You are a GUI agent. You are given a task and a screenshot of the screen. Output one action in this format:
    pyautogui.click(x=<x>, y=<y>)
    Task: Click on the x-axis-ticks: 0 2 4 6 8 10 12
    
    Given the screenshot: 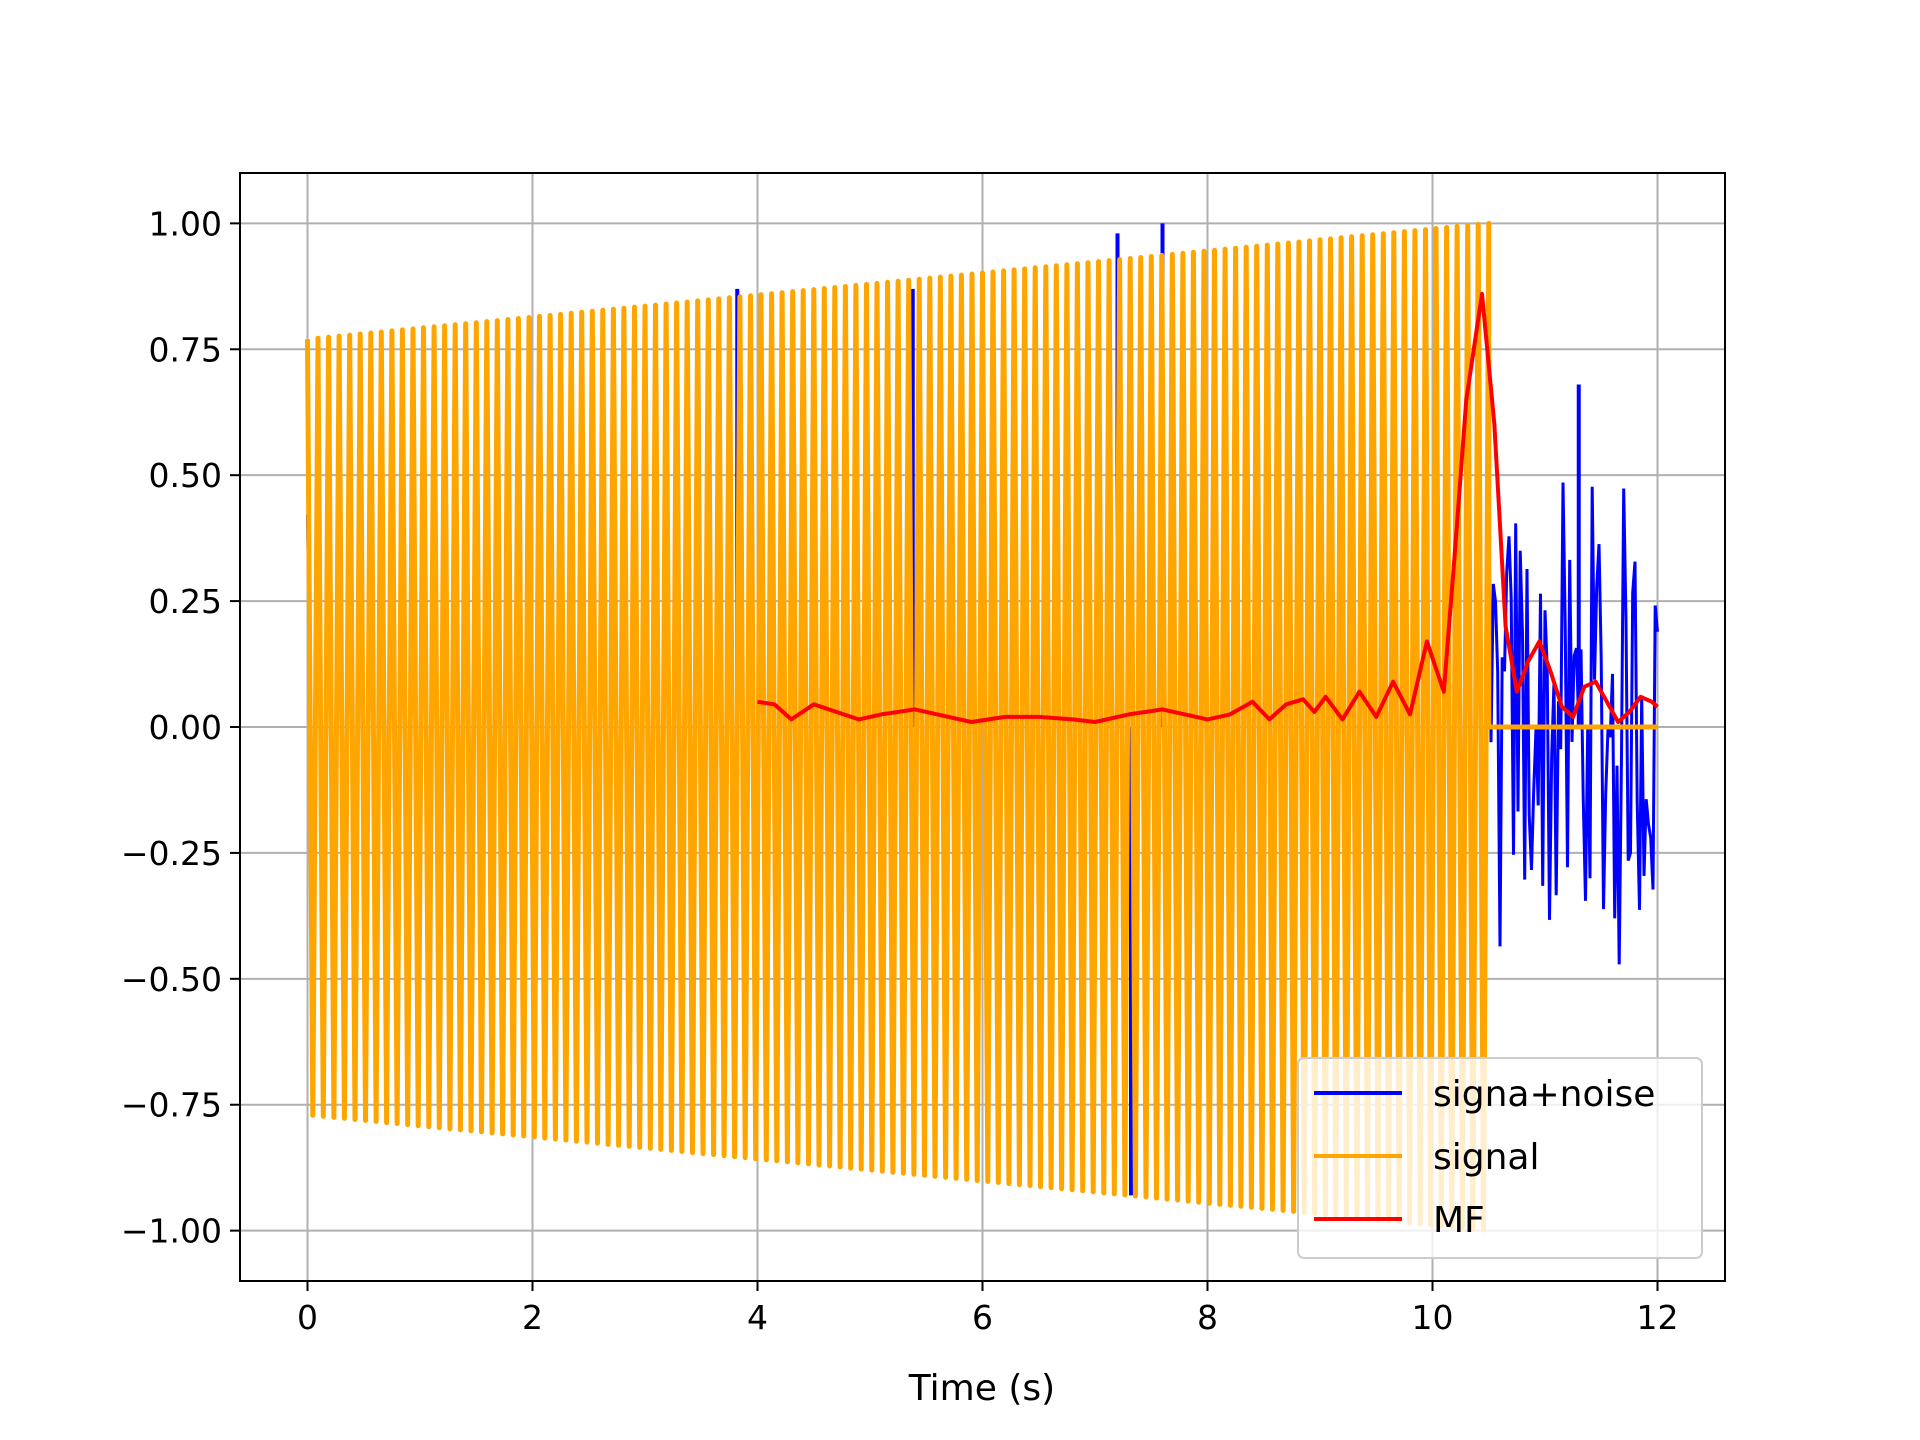 What is the action you would take?
    pyautogui.click(x=988, y=1309)
    